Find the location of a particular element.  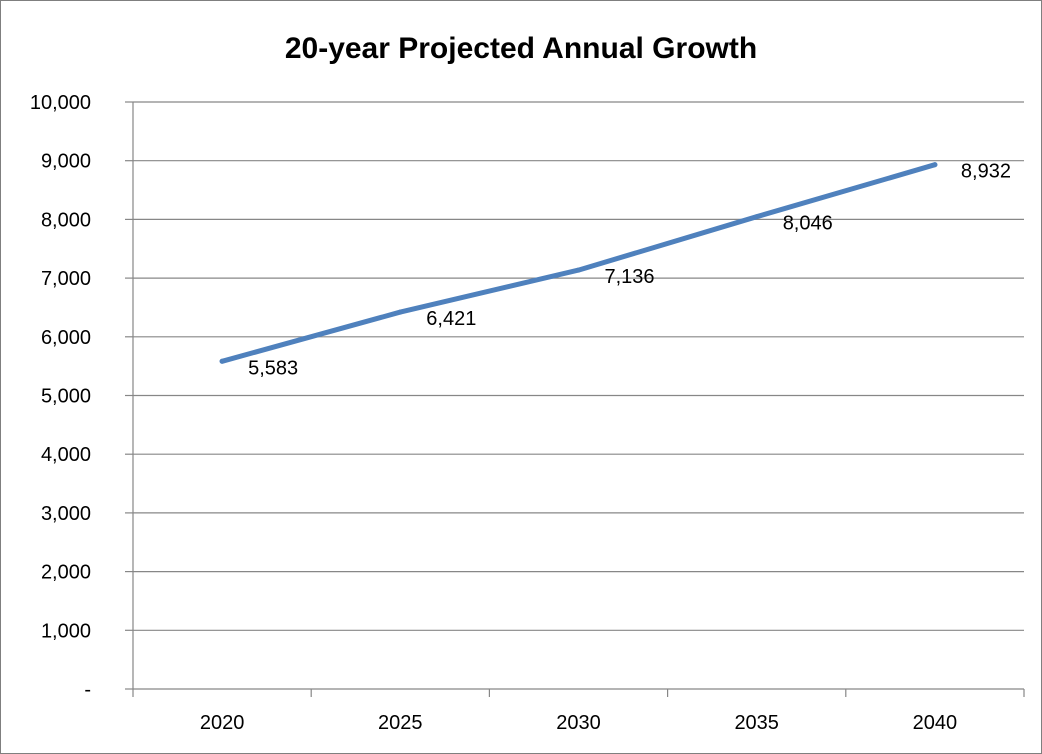

chart-title: 20-year Projected Annual Growth is located at coordinates (521, 48).